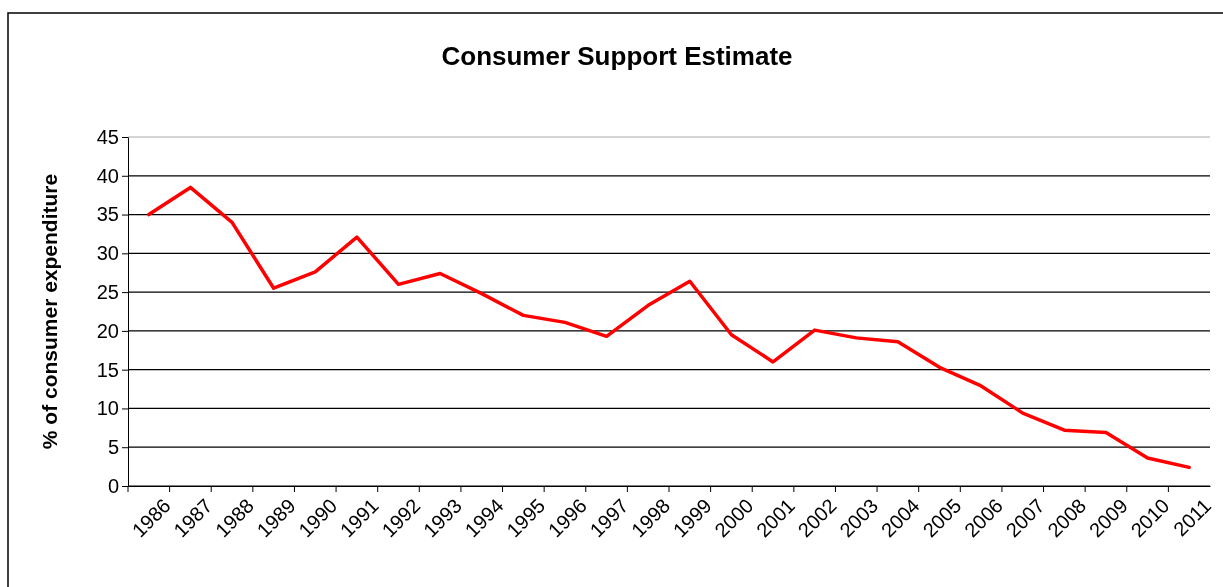 This screenshot has height=587, width=1223. Describe the element at coordinates (107, 408) in the screenshot. I see `y-tick-label: 10` at that location.